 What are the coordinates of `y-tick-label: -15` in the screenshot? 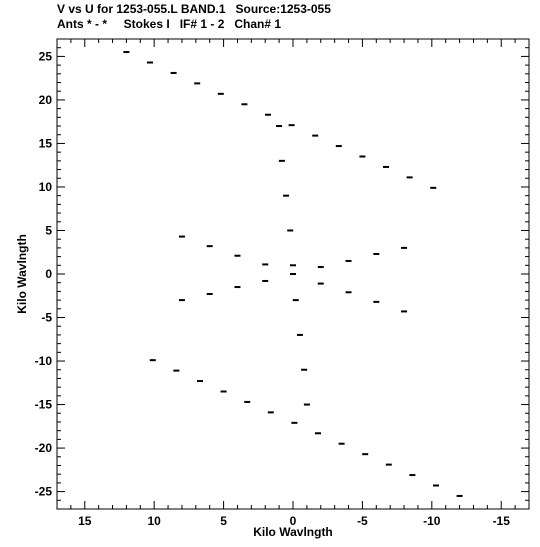 It's located at (44, 405).